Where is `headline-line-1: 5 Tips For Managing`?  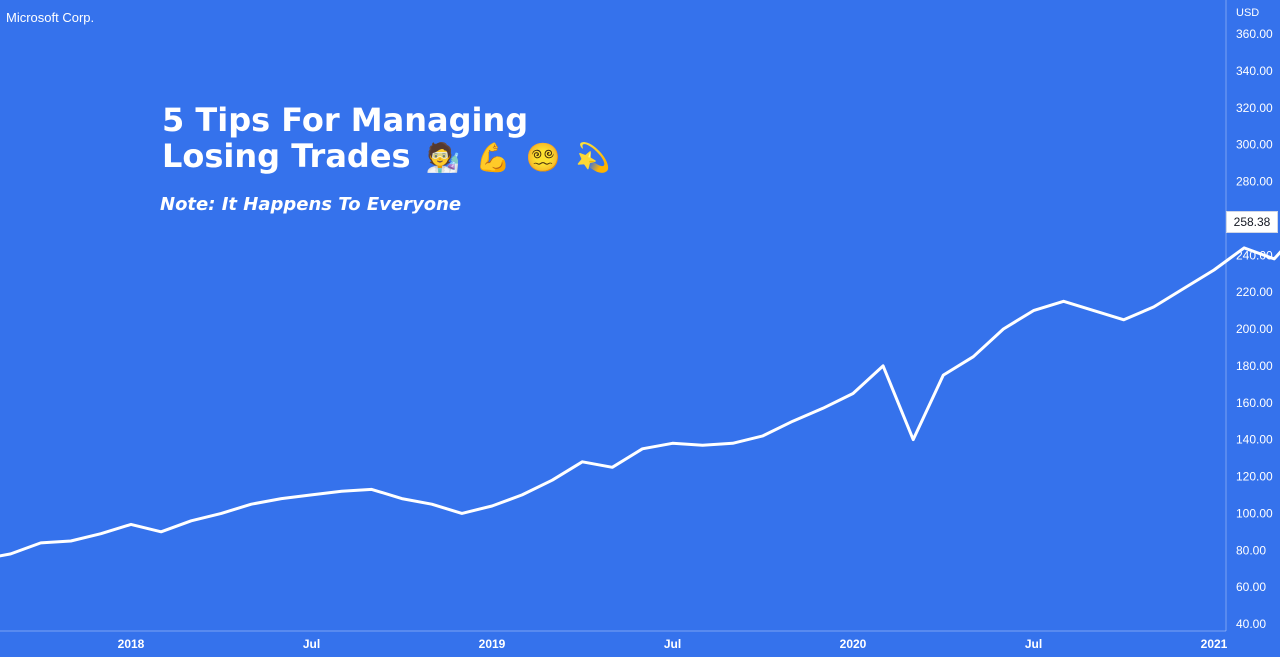 headline-line-1: 5 Tips For Managing is located at coordinates (345, 120).